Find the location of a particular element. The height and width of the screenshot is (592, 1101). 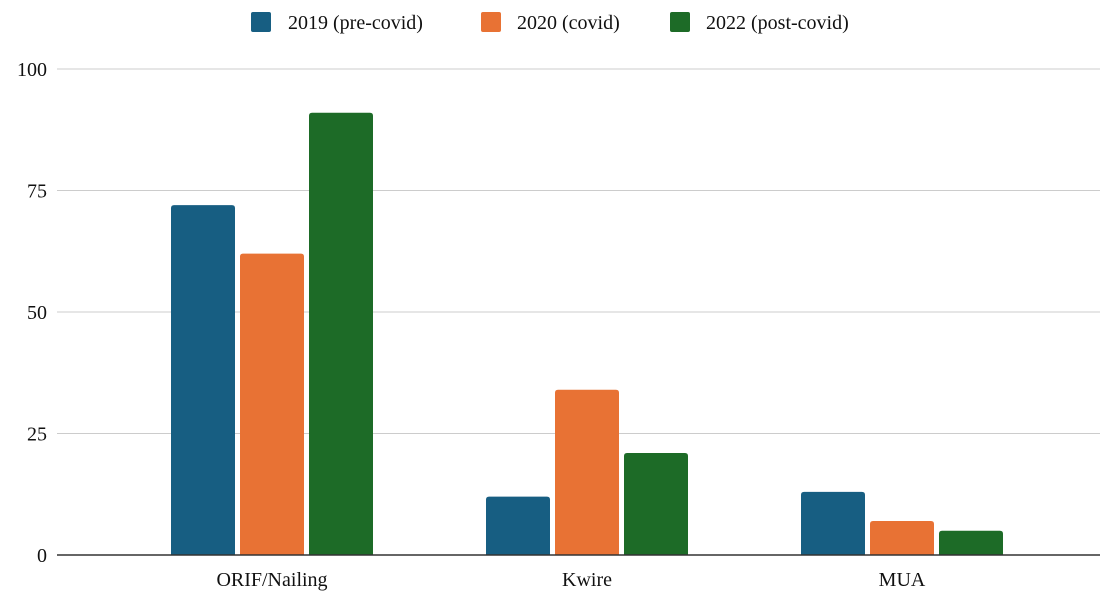

legend-item: 2022 (post-covid) is located at coordinates (759, 23).